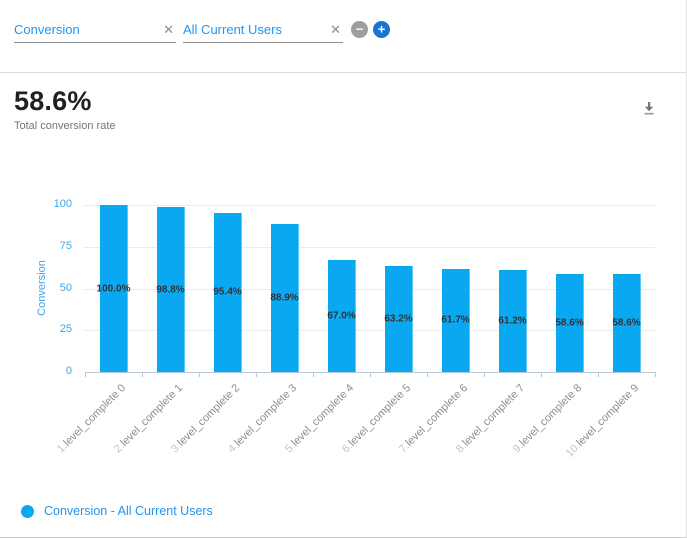  Describe the element at coordinates (461, 448) in the screenshot. I see `x-category-index: 8.` at that location.